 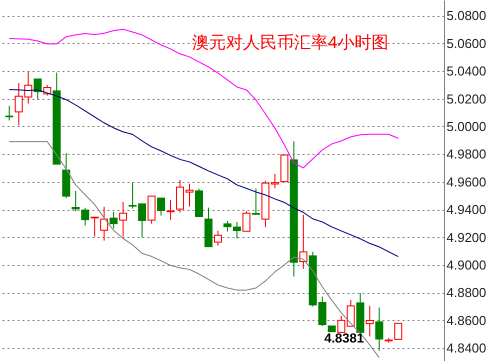 I want to click on y-tick-label: 4.8600, so click(x=466, y=320).